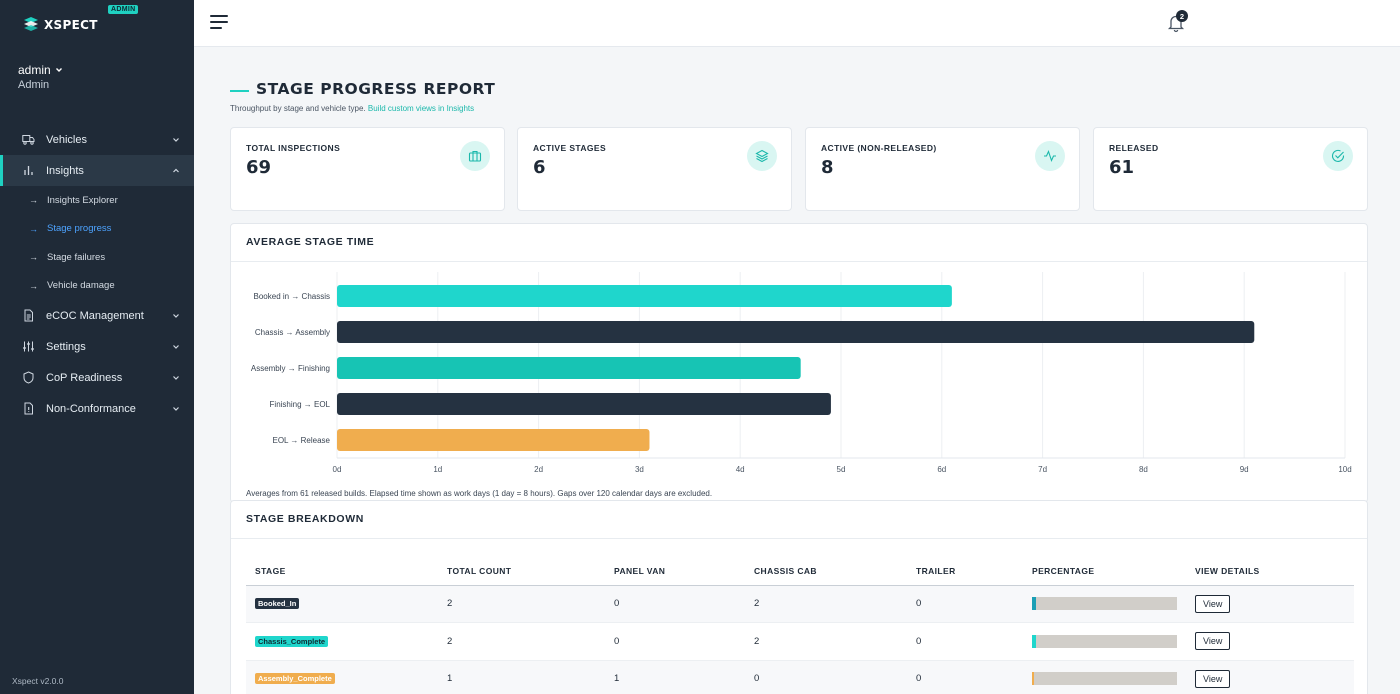  I want to click on sidebar-subitem-vehicle-damage: → Vehicle damage, so click(97, 286).